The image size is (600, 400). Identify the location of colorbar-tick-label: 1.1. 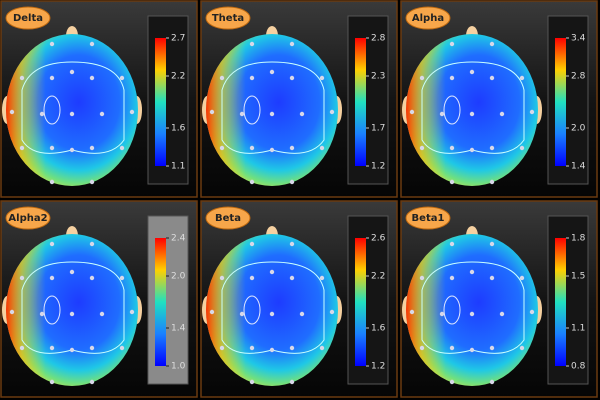
(578, 329).